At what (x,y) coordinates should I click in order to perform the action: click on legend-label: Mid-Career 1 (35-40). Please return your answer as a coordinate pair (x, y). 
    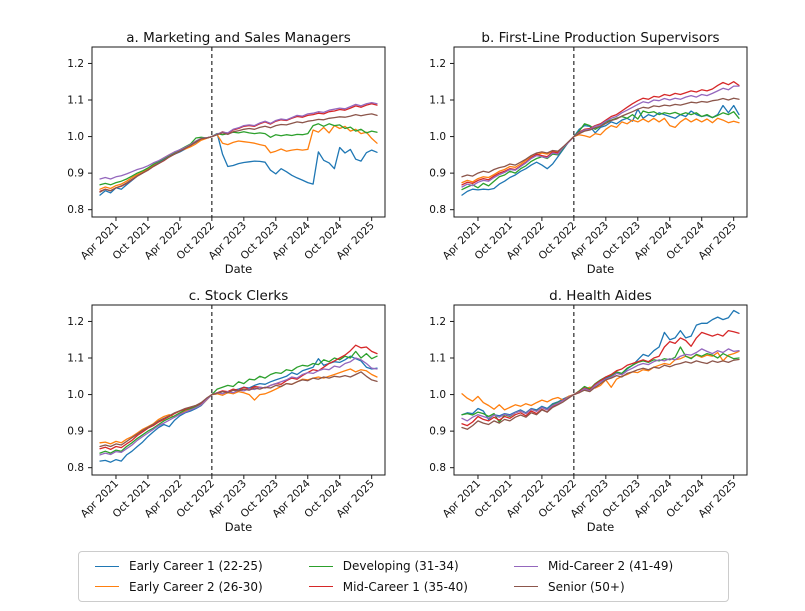
    Looking at the image, I should click on (405, 586).